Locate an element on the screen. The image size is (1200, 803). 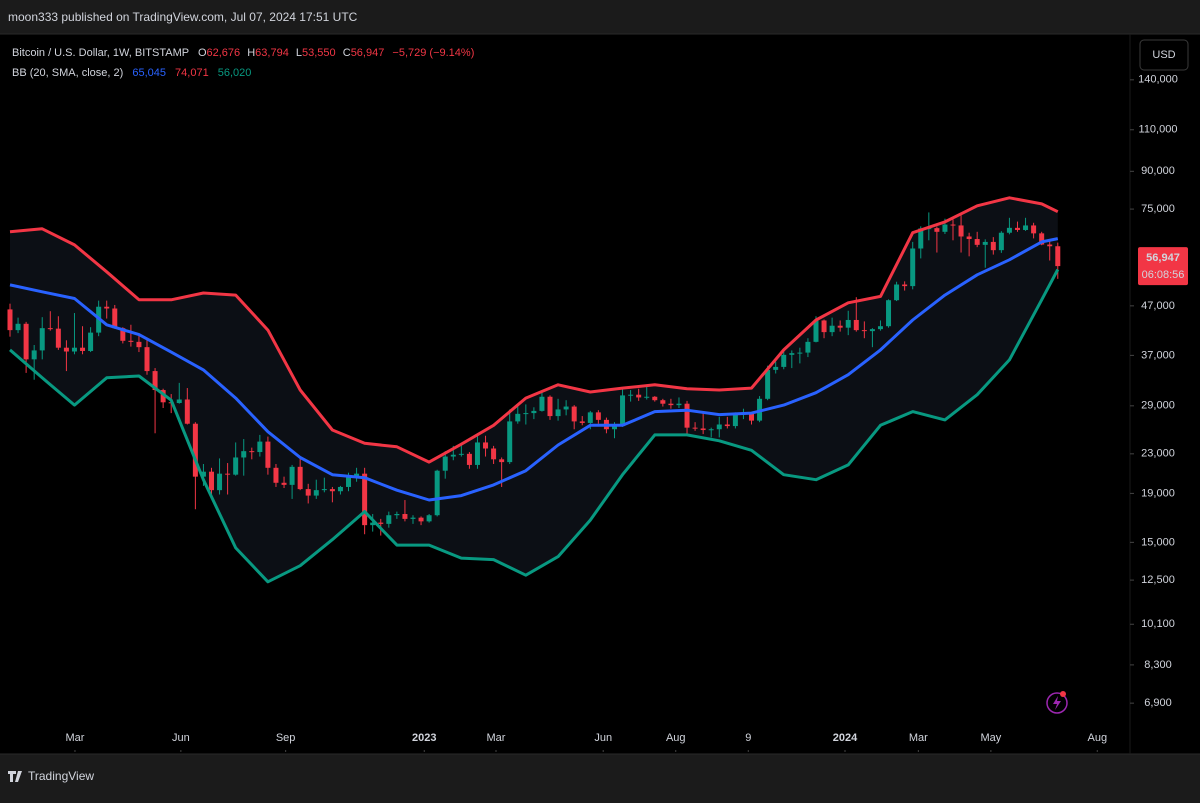
field-value: 56,947 is located at coordinates (368, 53).